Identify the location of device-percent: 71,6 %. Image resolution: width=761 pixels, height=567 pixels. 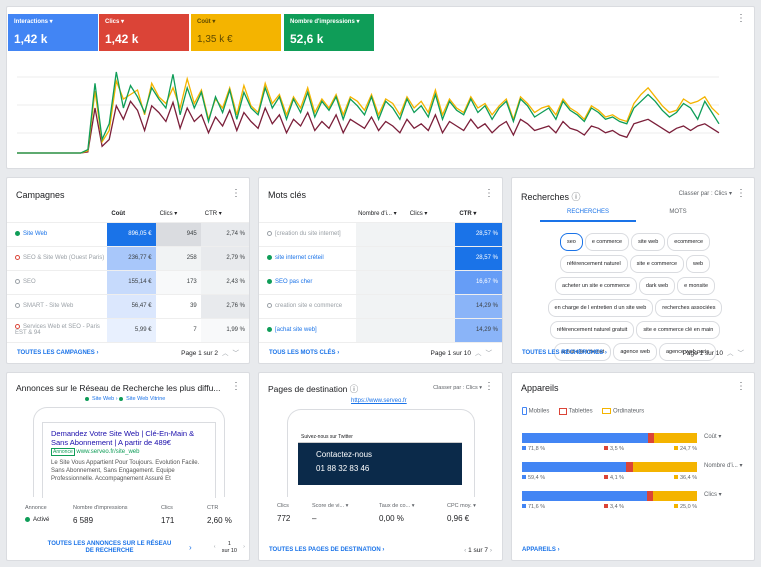
(533, 507).